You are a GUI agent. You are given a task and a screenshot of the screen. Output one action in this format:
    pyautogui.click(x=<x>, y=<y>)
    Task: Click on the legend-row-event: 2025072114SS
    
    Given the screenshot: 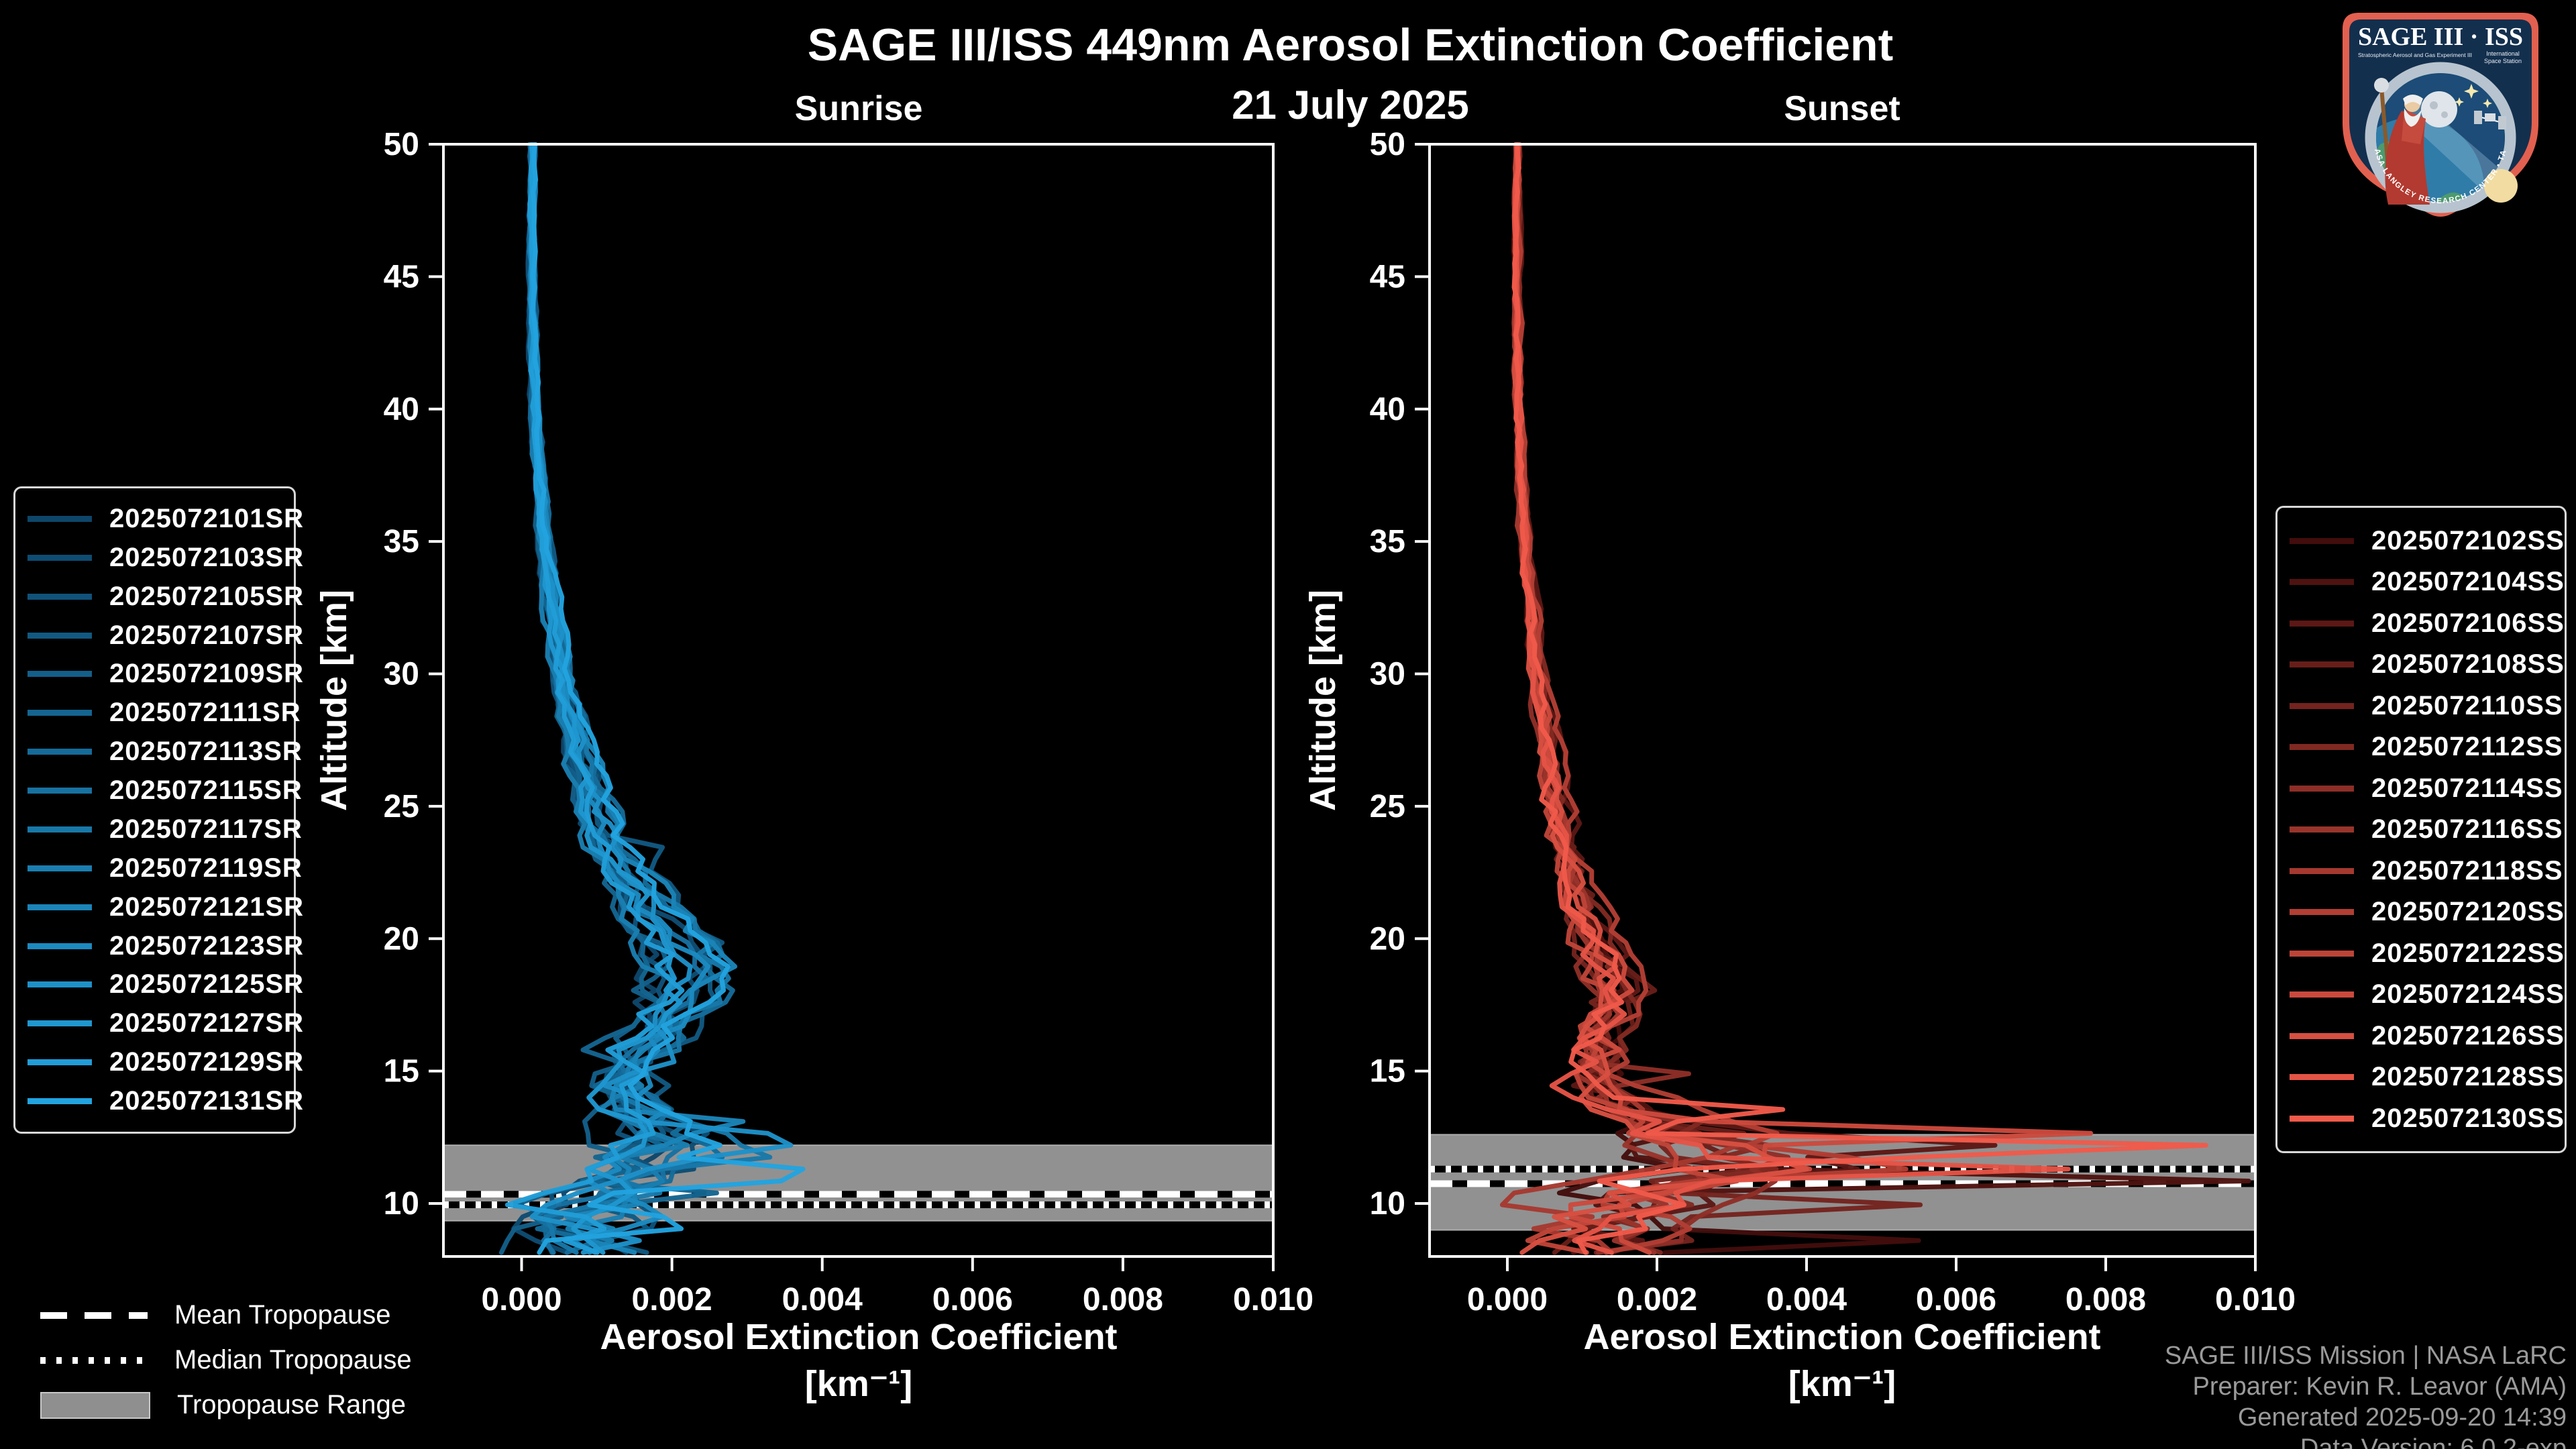 What is the action you would take?
    pyautogui.click(x=2426, y=788)
    